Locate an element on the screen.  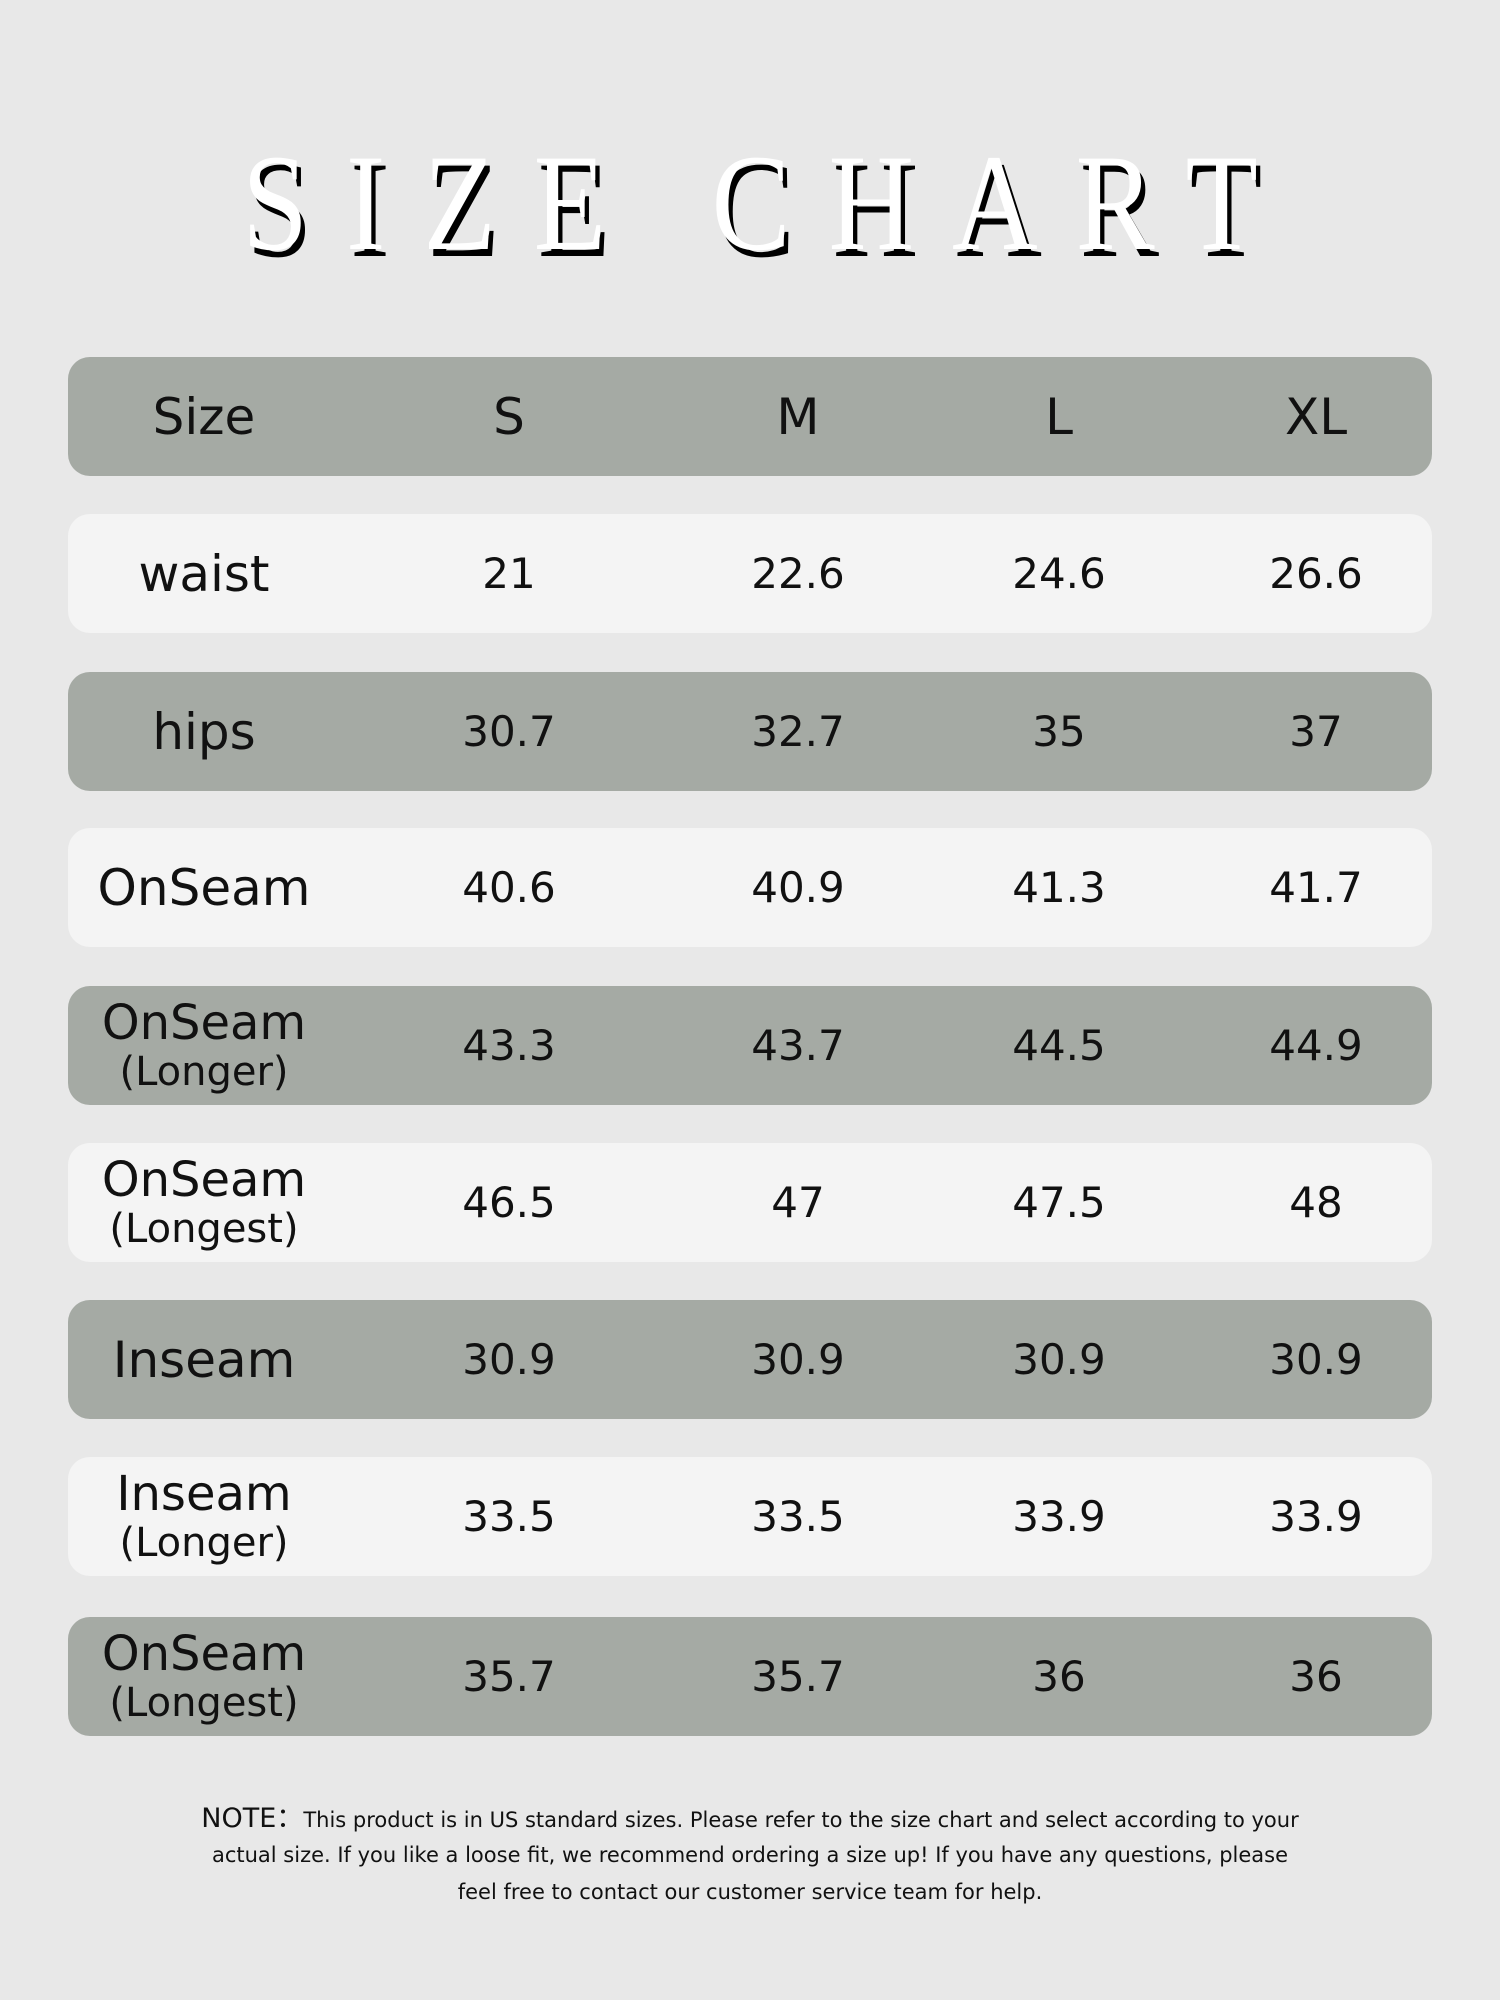
value-cell: 48 is located at coordinates (1316, 1202).